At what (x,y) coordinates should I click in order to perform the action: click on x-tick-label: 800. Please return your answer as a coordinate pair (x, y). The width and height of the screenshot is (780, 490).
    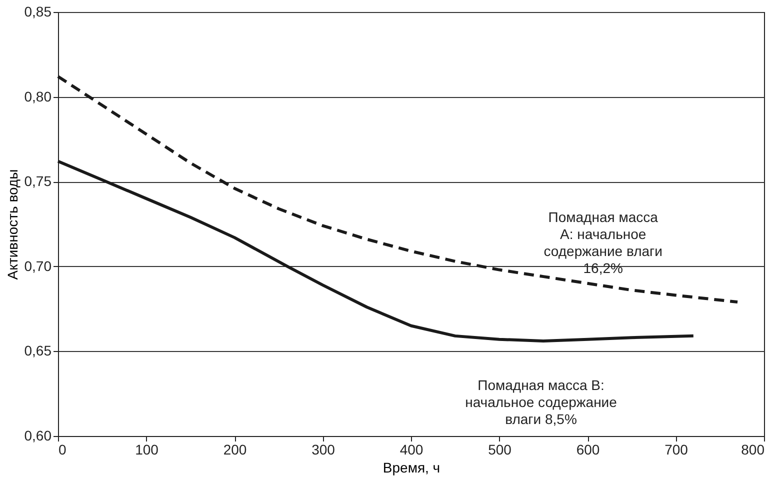
    Looking at the image, I should click on (753, 450).